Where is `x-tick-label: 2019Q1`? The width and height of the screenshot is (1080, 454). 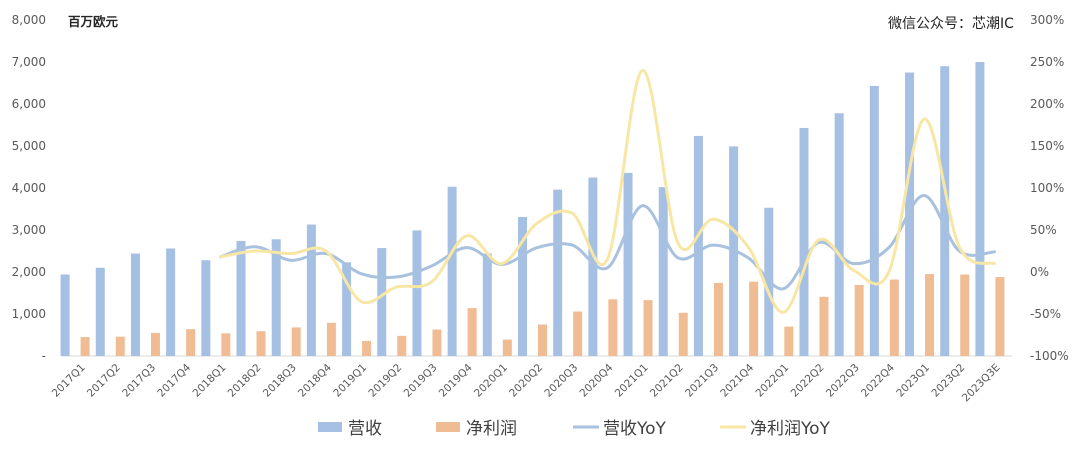
x-tick-label: 2019Q1 is located at coordinates (350, 381).